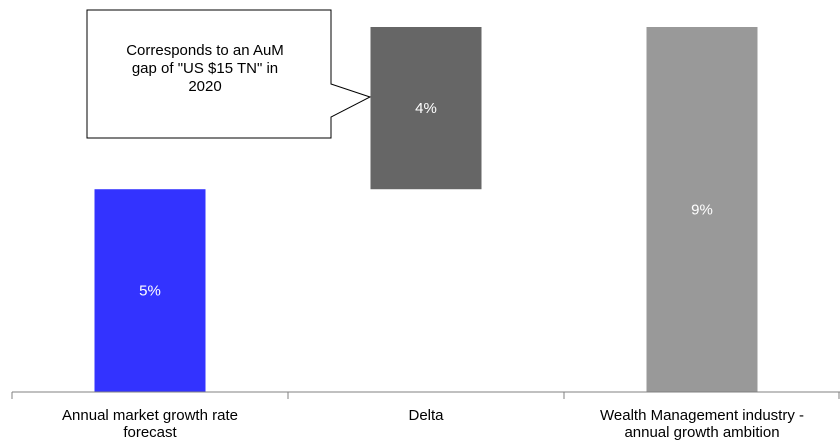 The height and width of the screenshot is (447, 840). What do you see at coordinates (204, 86) in the screenshot?
I see `callout-text-line: 2020` at bounding box center [204, 86].